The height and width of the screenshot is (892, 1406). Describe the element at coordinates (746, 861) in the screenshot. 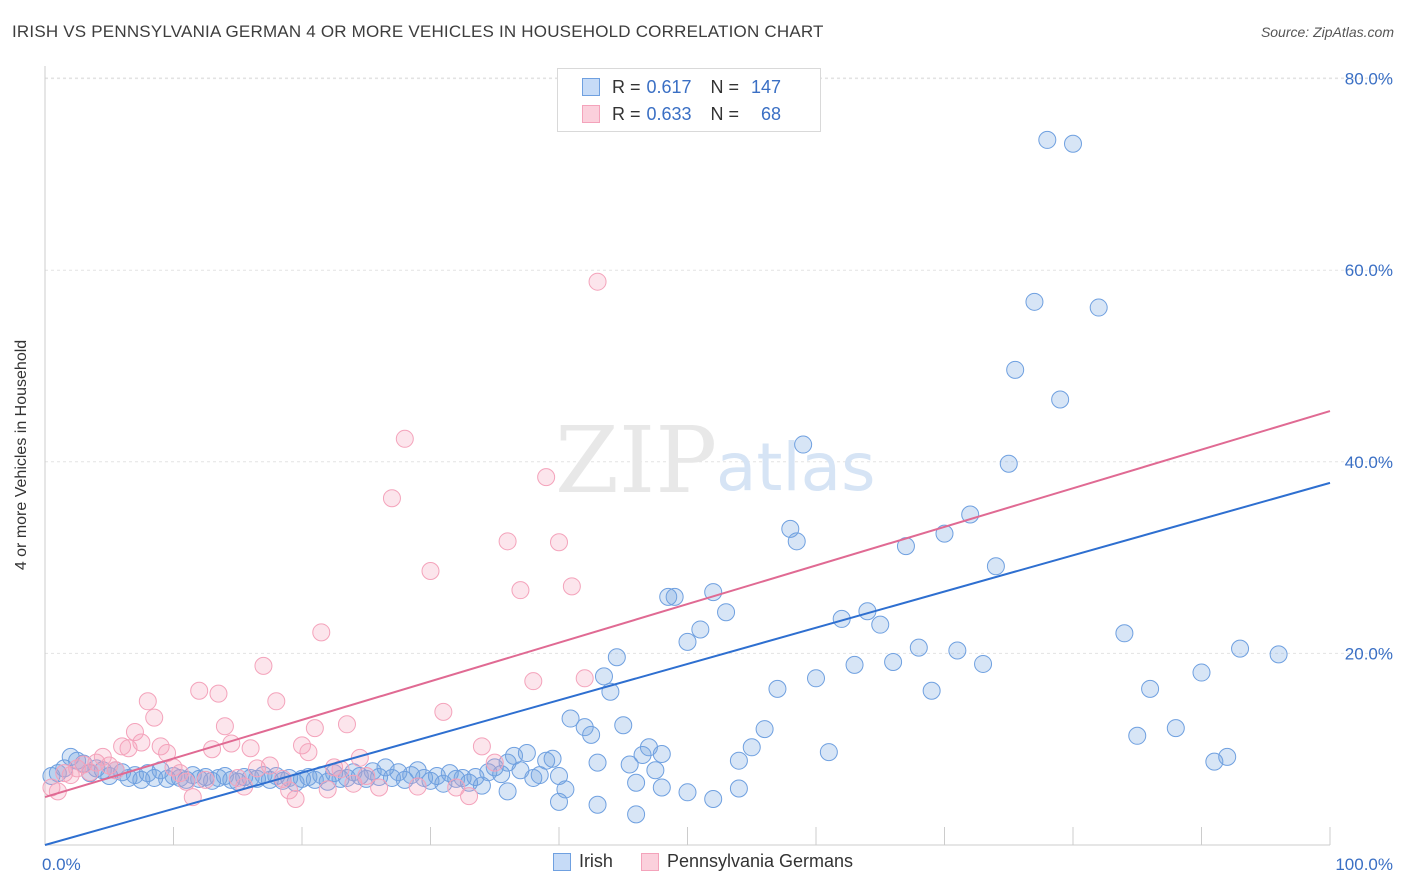

I see `legend-item-pa-german: Pennsylvania Germans` at that location.